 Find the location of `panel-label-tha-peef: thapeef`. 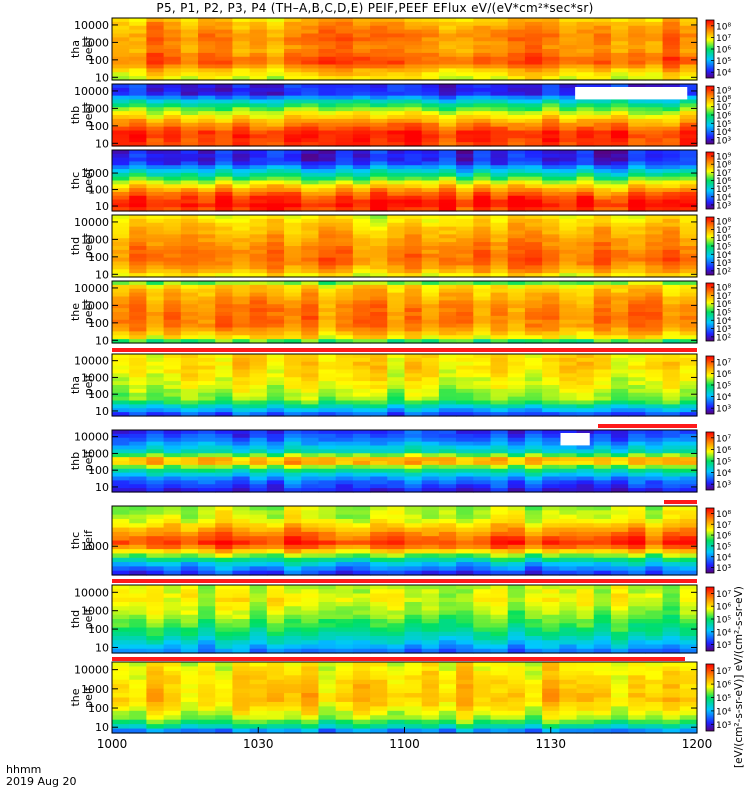

panel-label-tha-peef: thapeef is located at coordinates (82, 49).